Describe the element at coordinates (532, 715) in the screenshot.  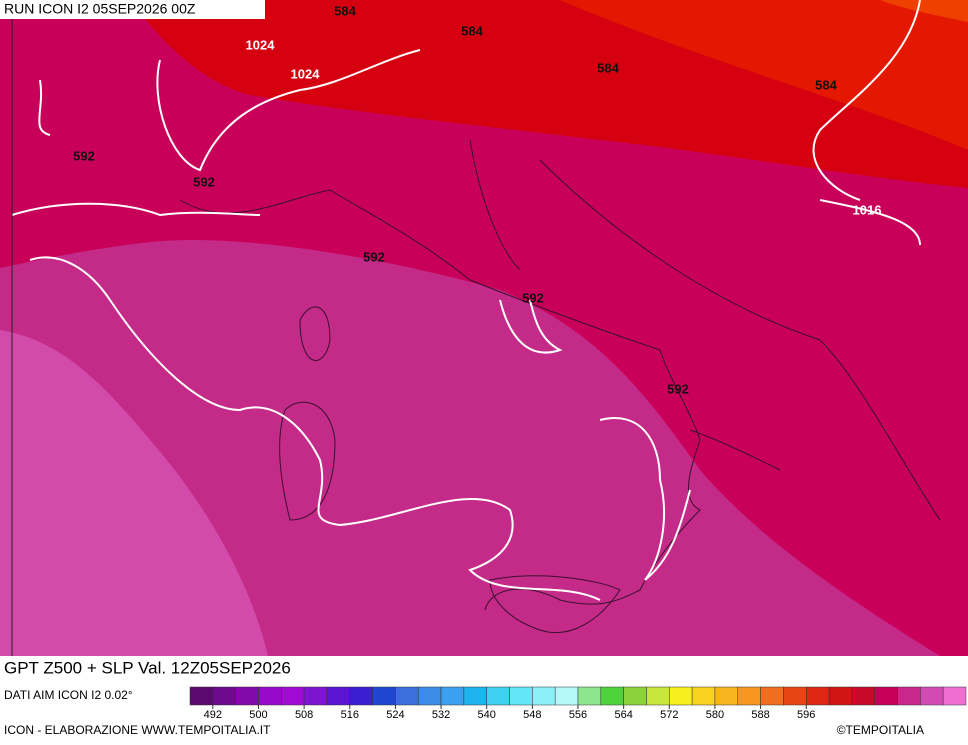
I see `tick-label: 548` at that location.